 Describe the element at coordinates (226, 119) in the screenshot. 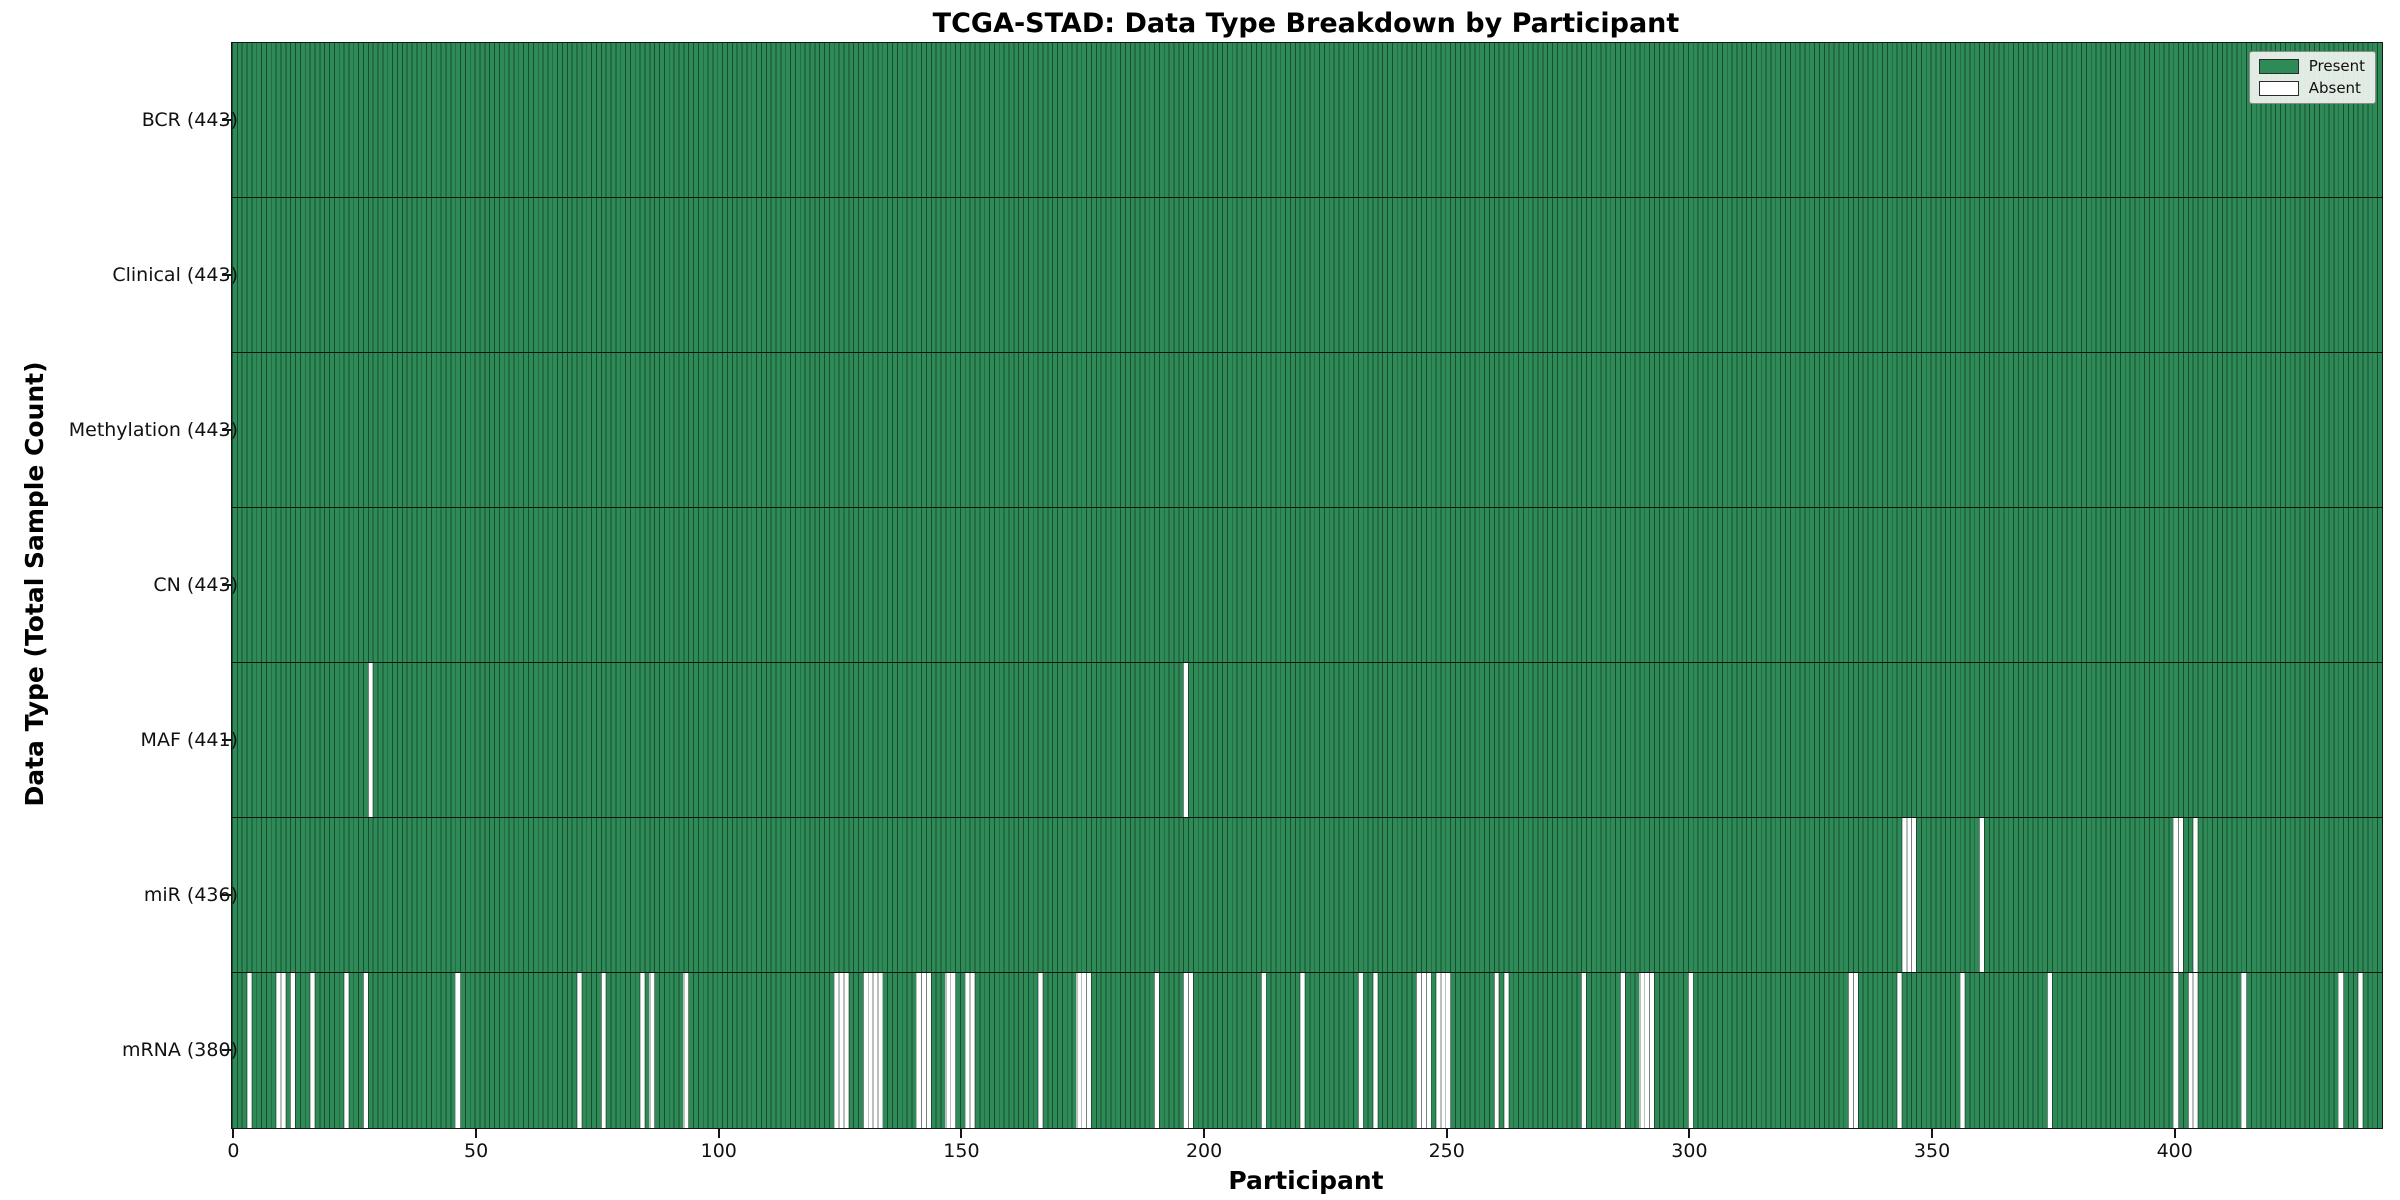

I see `y-tick-mark-BCR` at that location.